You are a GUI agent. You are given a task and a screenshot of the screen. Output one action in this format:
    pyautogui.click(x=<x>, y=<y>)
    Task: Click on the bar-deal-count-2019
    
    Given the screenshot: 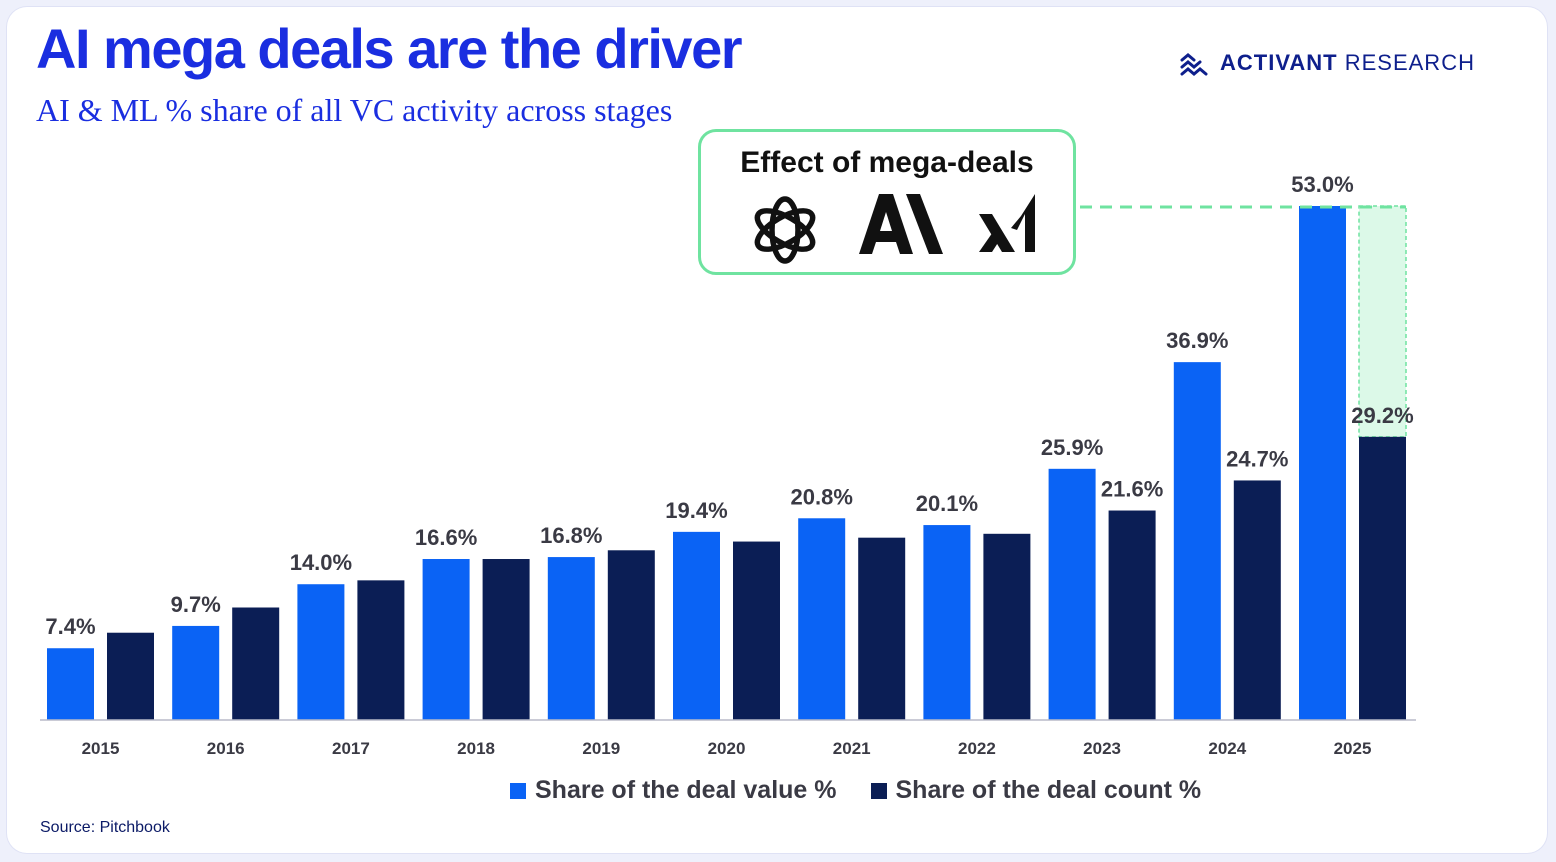 What is the action you would take?
    pyautogui.click(x=631, y=635)
    